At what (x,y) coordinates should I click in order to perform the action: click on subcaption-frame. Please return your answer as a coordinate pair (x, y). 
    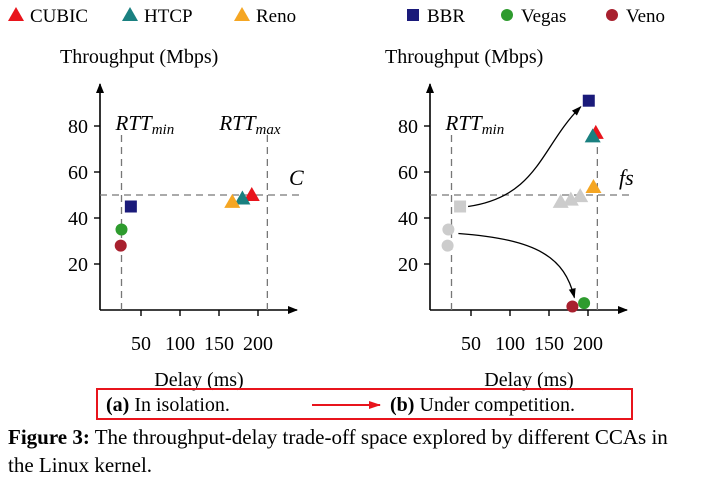
    Looking at the image, I should click on (364, 404).